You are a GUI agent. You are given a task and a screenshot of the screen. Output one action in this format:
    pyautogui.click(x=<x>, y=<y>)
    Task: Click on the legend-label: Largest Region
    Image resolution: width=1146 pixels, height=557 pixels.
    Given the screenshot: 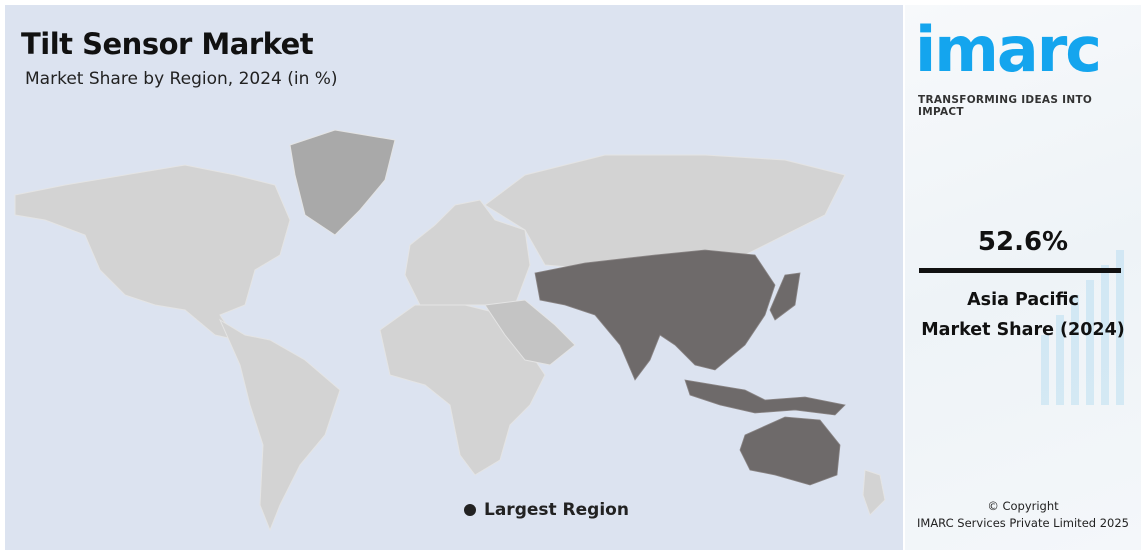 What is the action you would take?
    pyautogui.click(x=556, y=510)
    